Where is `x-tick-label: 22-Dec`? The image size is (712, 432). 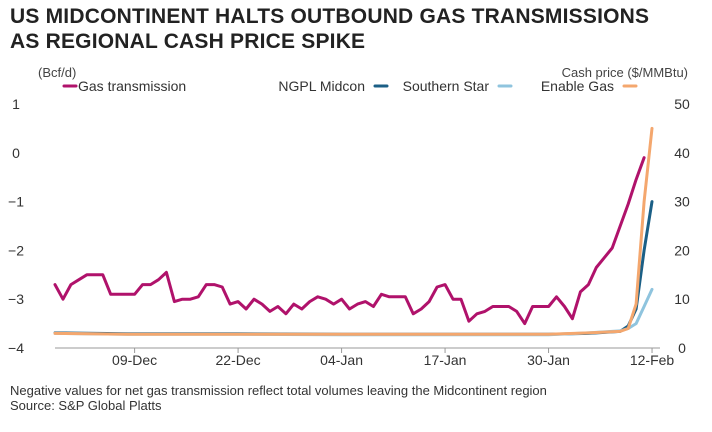 x-tick-label: 22-Dec is located at coordinates (238, 360).